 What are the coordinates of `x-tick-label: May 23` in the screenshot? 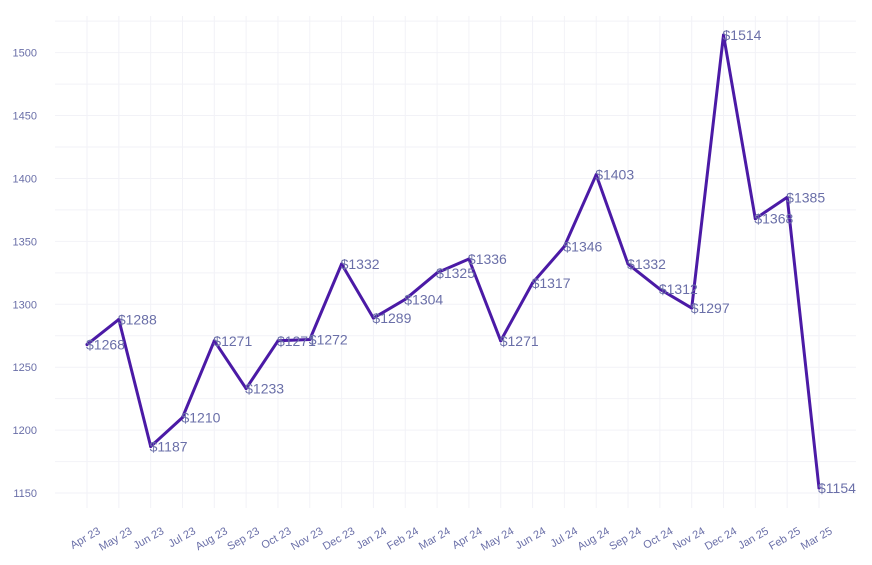 It's located at (115, 539).